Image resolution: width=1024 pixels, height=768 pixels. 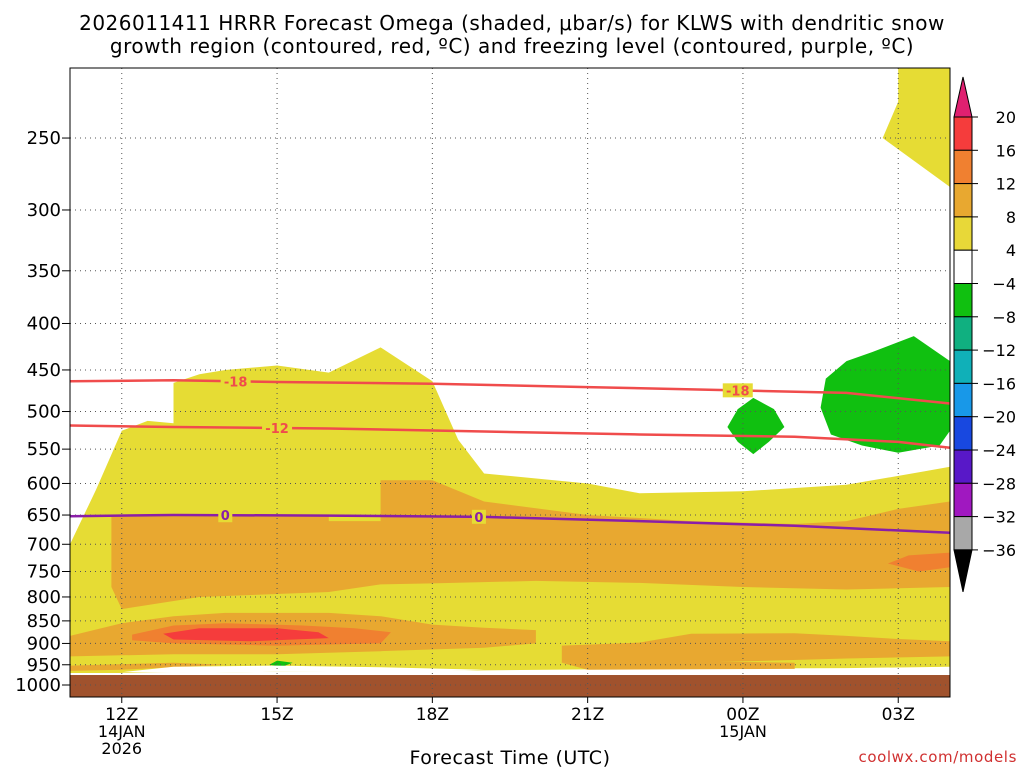 I want to click on x-axis-label: Forecast Time (UTC), so click(x=510, y=757).